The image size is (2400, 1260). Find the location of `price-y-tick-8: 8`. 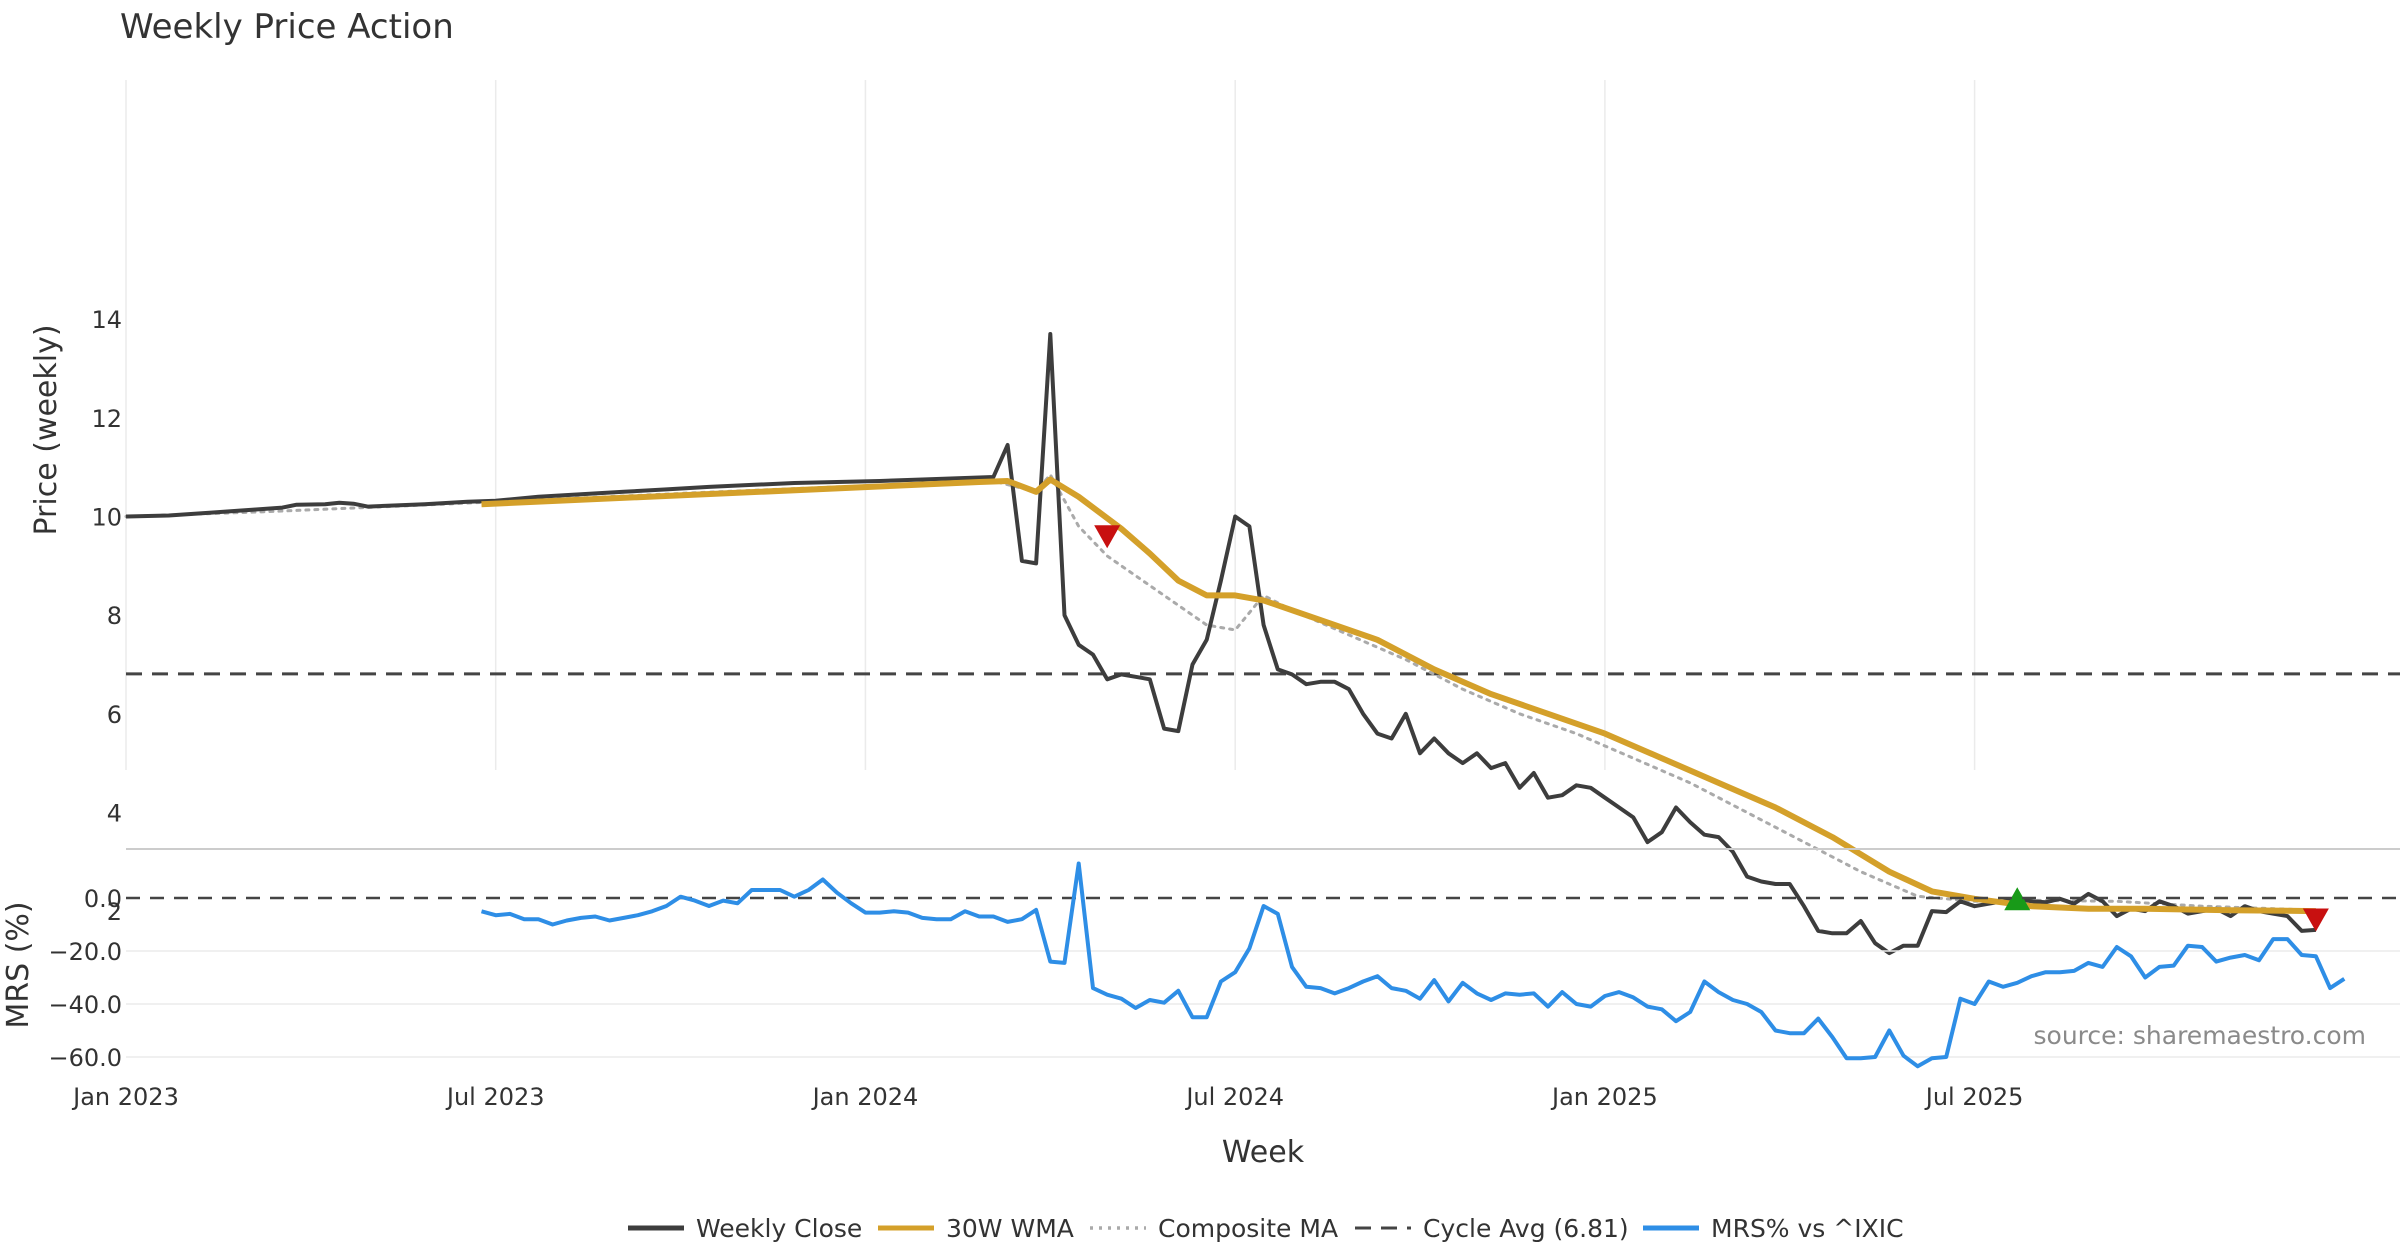

price-y-tick-8: 8 is located at coordinates (114, 616).